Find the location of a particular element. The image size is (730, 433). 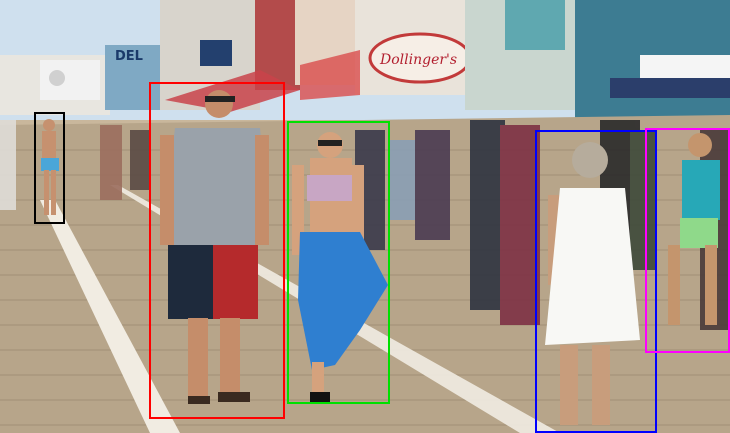

left-sign-text: DEL is located at coordinates (129, 56).